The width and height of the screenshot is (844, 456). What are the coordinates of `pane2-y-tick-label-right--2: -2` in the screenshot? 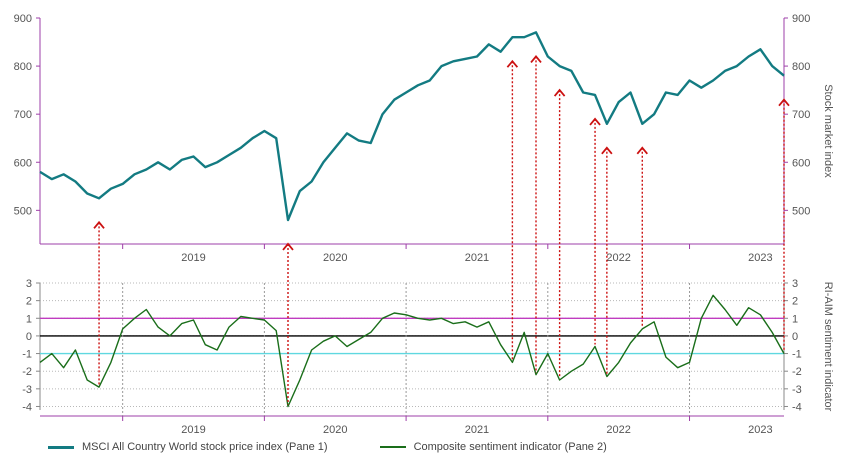 It's located at (797, 372).